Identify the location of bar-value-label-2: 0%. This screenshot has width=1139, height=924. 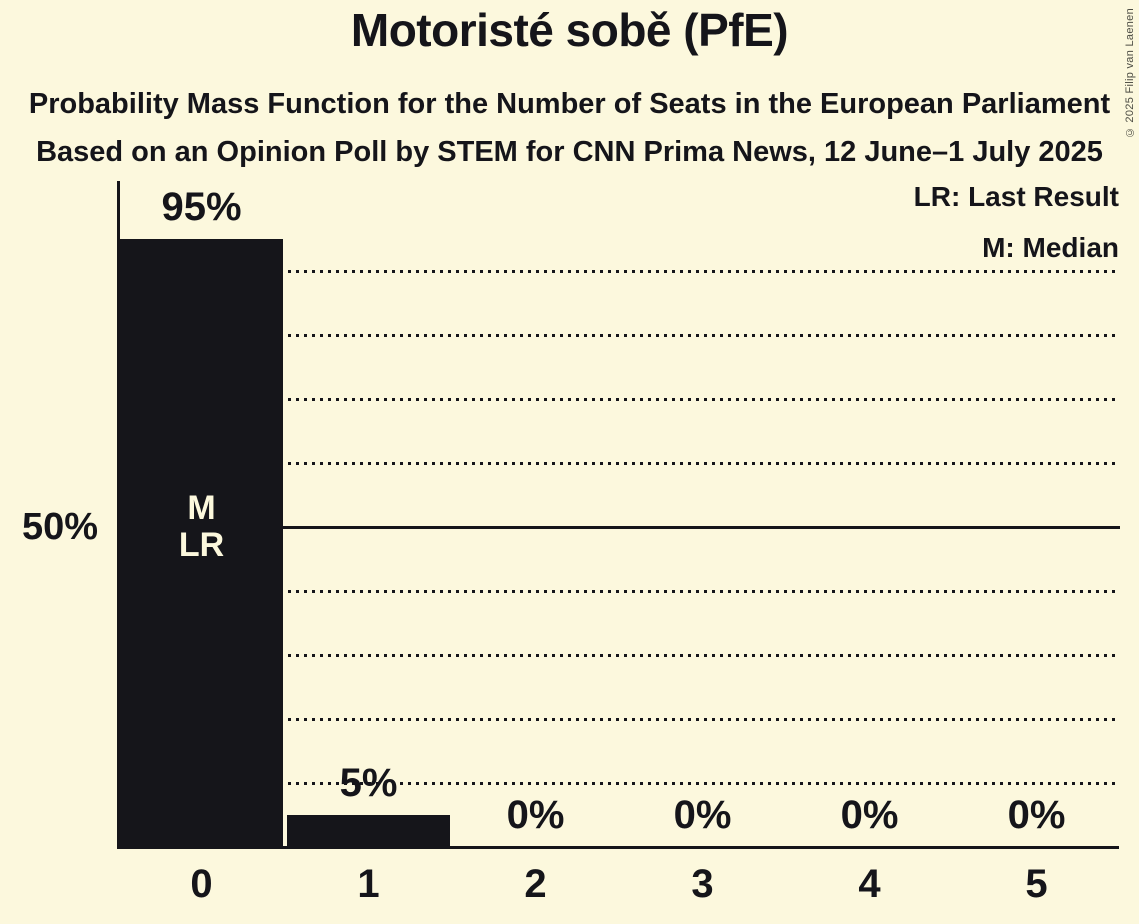
(535, 815).